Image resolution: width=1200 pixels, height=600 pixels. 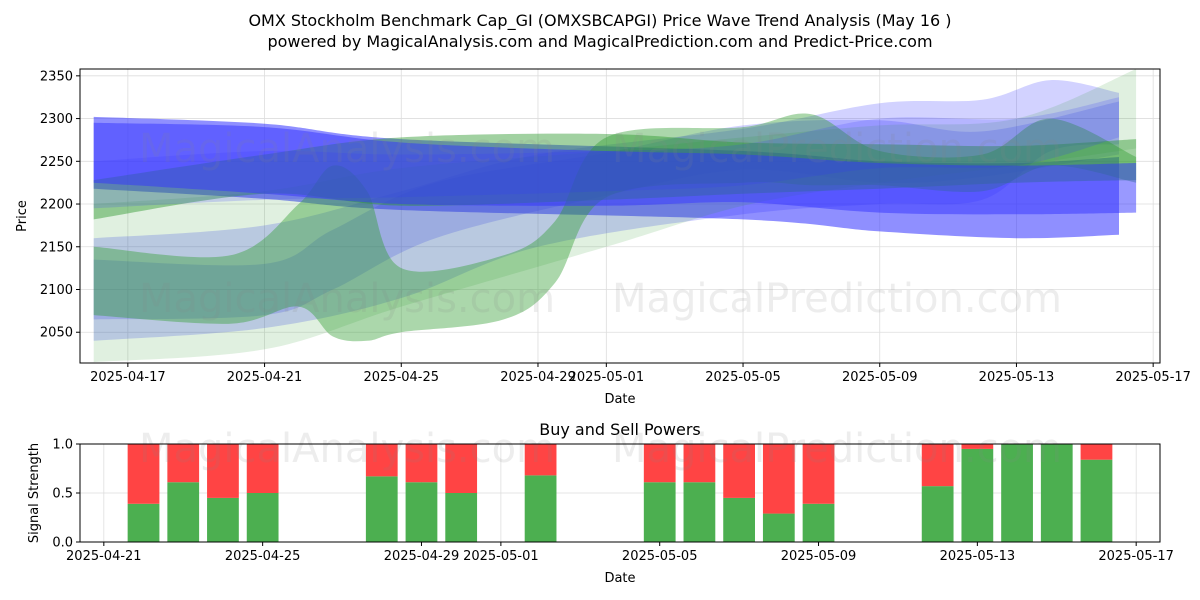 What do you see at coordinates (263, 556) in the screenshot?
I see `buy-sell-x-tick-label: 2025-04-25` at bounding box center [263, 556].